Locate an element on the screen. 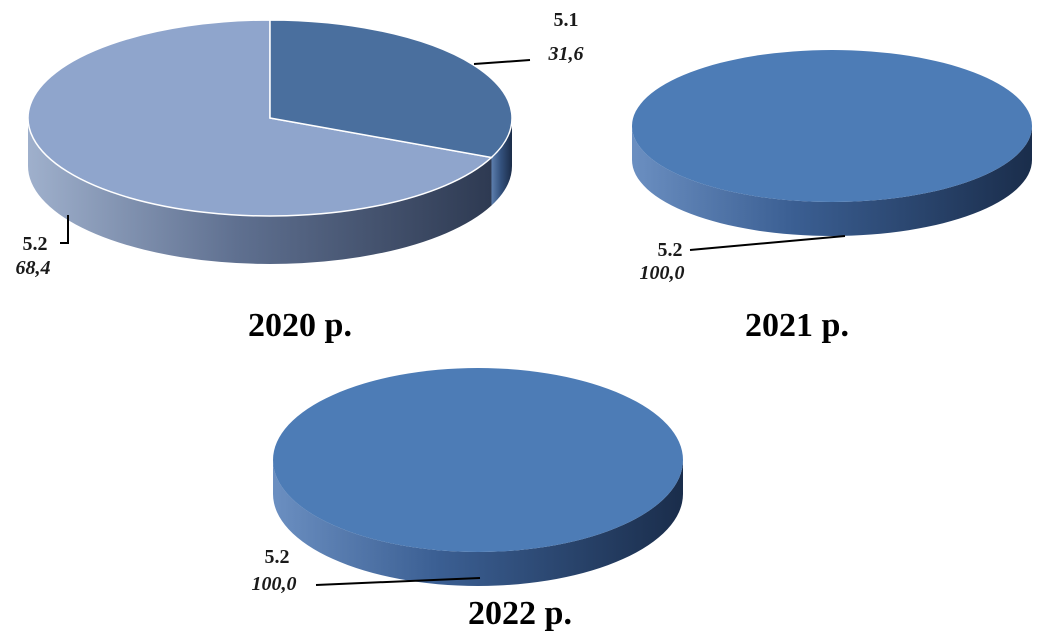 The height and width of the screenshot is (635, 1049). pie-2021-label-5-2: 5.2 is located at coordinates (670, 250).